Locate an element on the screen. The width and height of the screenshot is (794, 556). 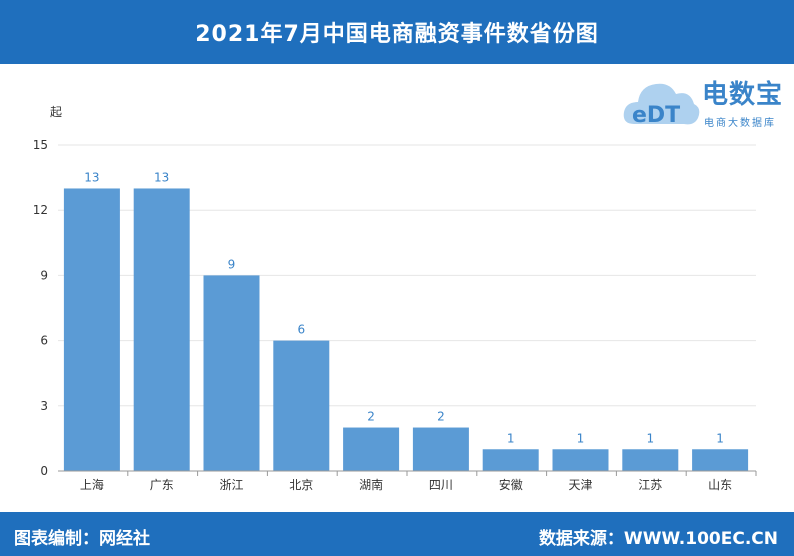
y-tick-label: 9 is located at coordinates (44, 275).